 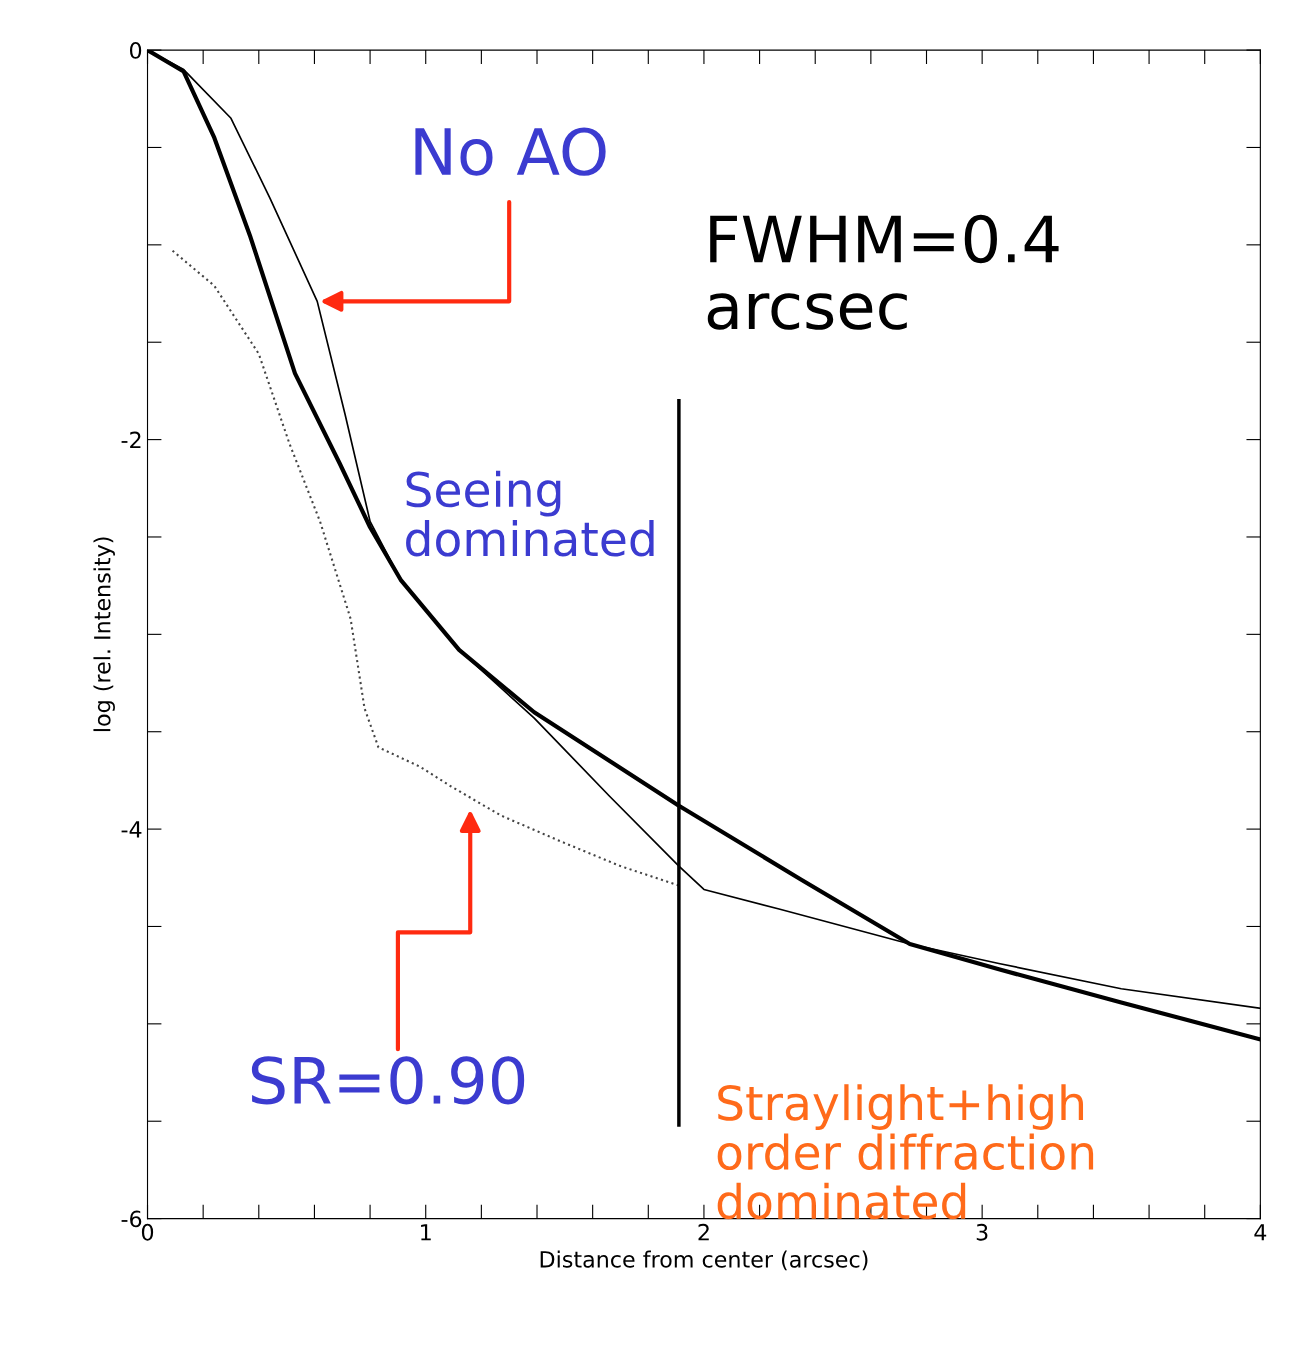 I want to click on x-tick-label: 3, so click(x=982, y=1232).